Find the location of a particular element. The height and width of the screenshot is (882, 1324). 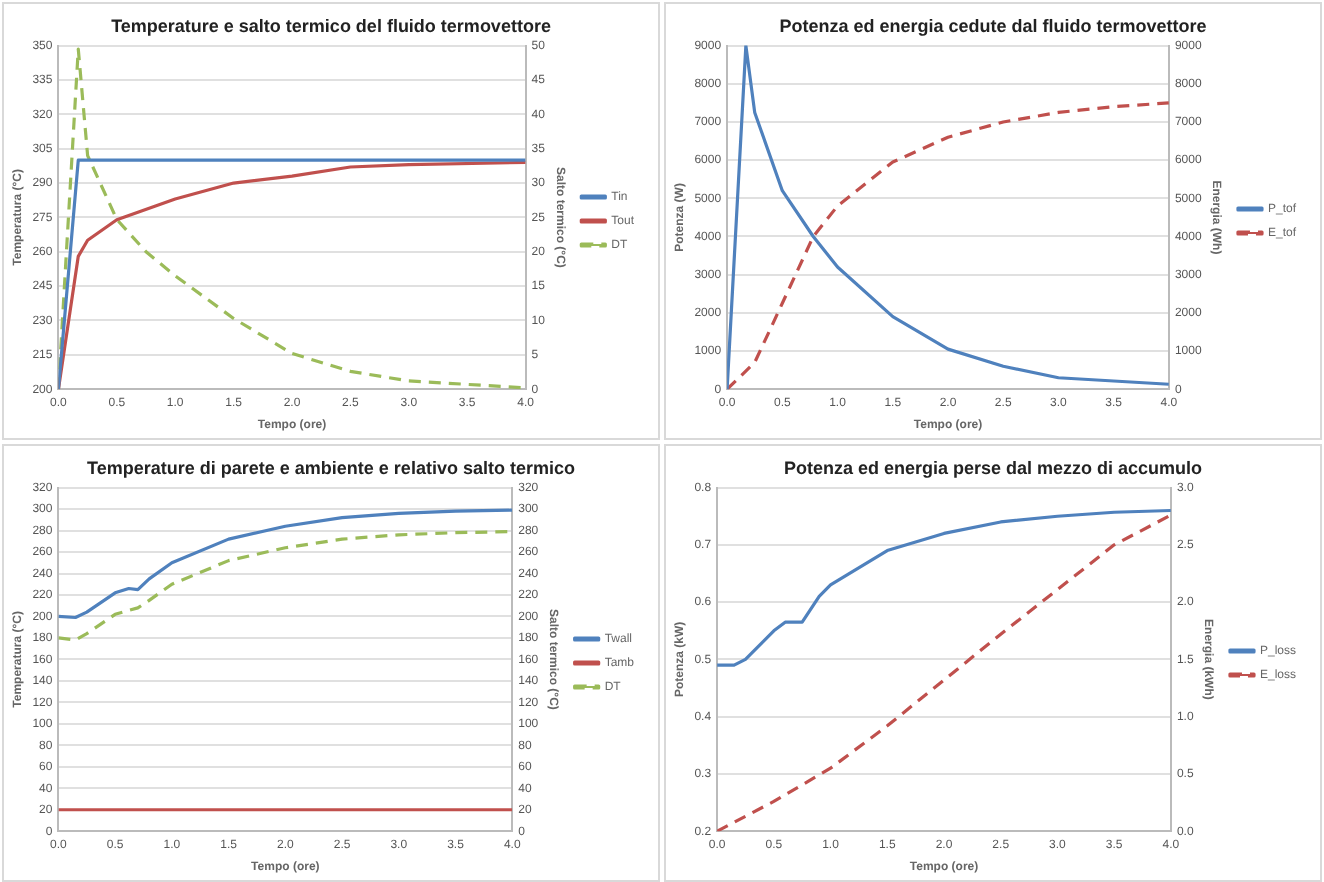

chart-title: Temperature di parete e ambiente e relativo salto termico is located at coordinates (331, 467).